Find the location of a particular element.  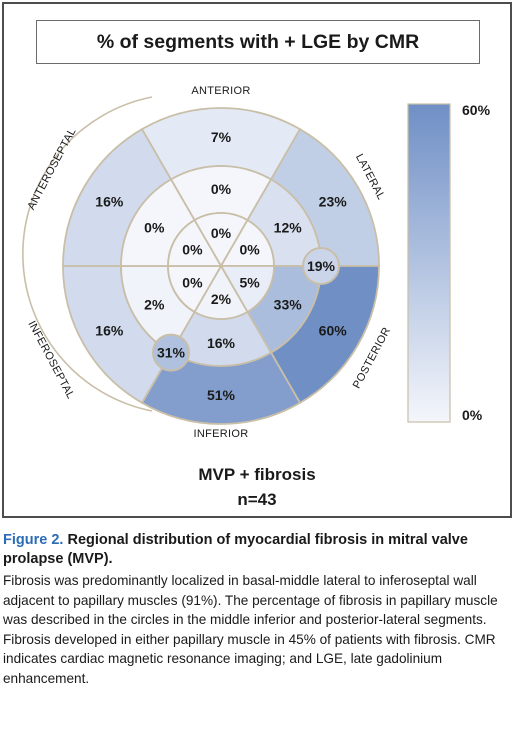

color-scale-bar is located at coordinates (429, 263).